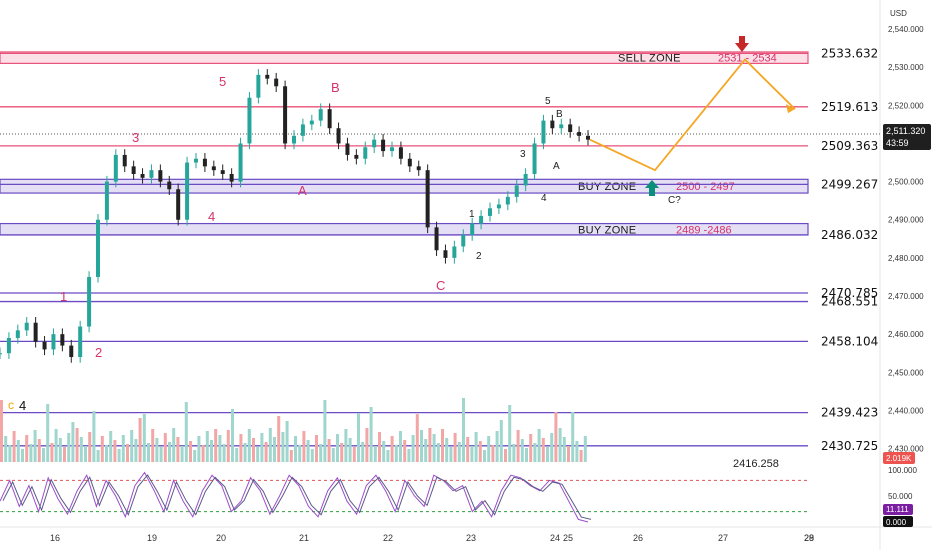 The width and height of the screenshot is (932, 550). I want to click on x-tick-4: 22, so click(388, 538).